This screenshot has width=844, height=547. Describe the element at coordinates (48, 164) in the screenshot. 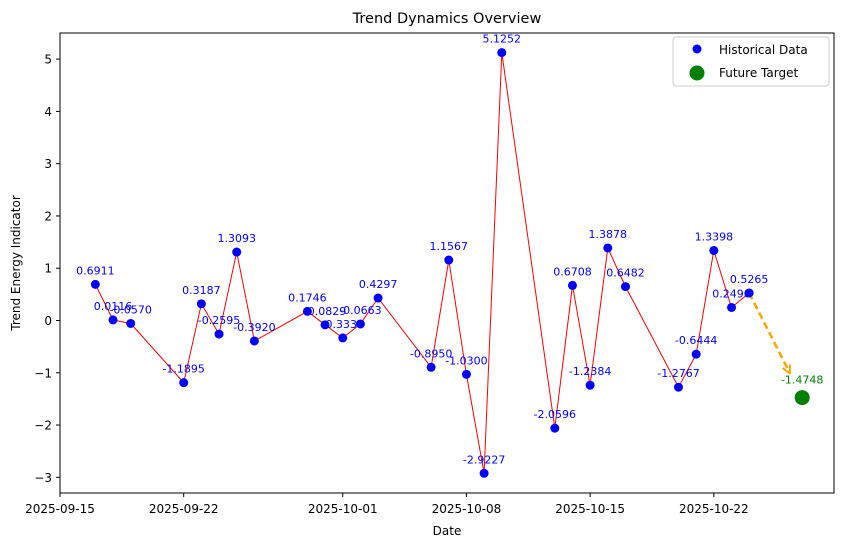

I see `y-tick-label: 3` at that location.